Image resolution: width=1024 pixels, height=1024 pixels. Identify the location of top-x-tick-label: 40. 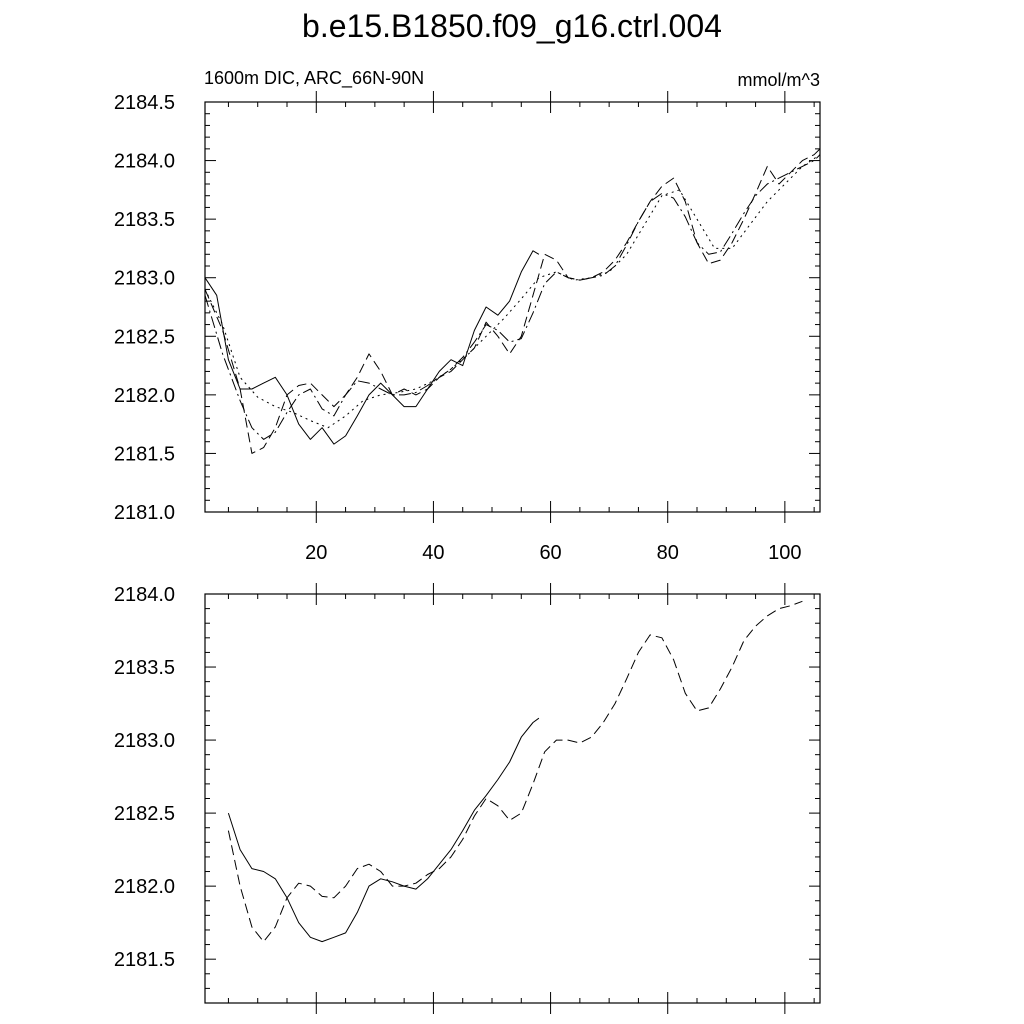
(433, 553).